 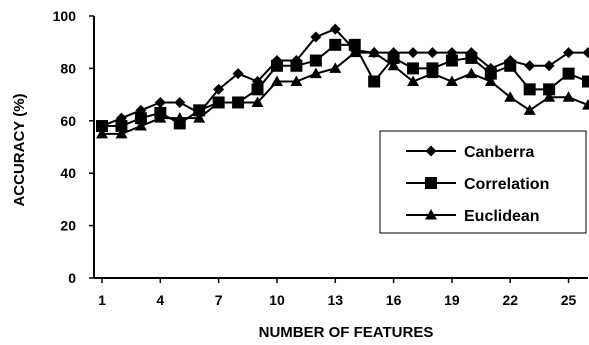 What do you see at coordinates (431, 183) in the screenshot?
I see `legend-marker-correlation` at bounding box center [431, 183].